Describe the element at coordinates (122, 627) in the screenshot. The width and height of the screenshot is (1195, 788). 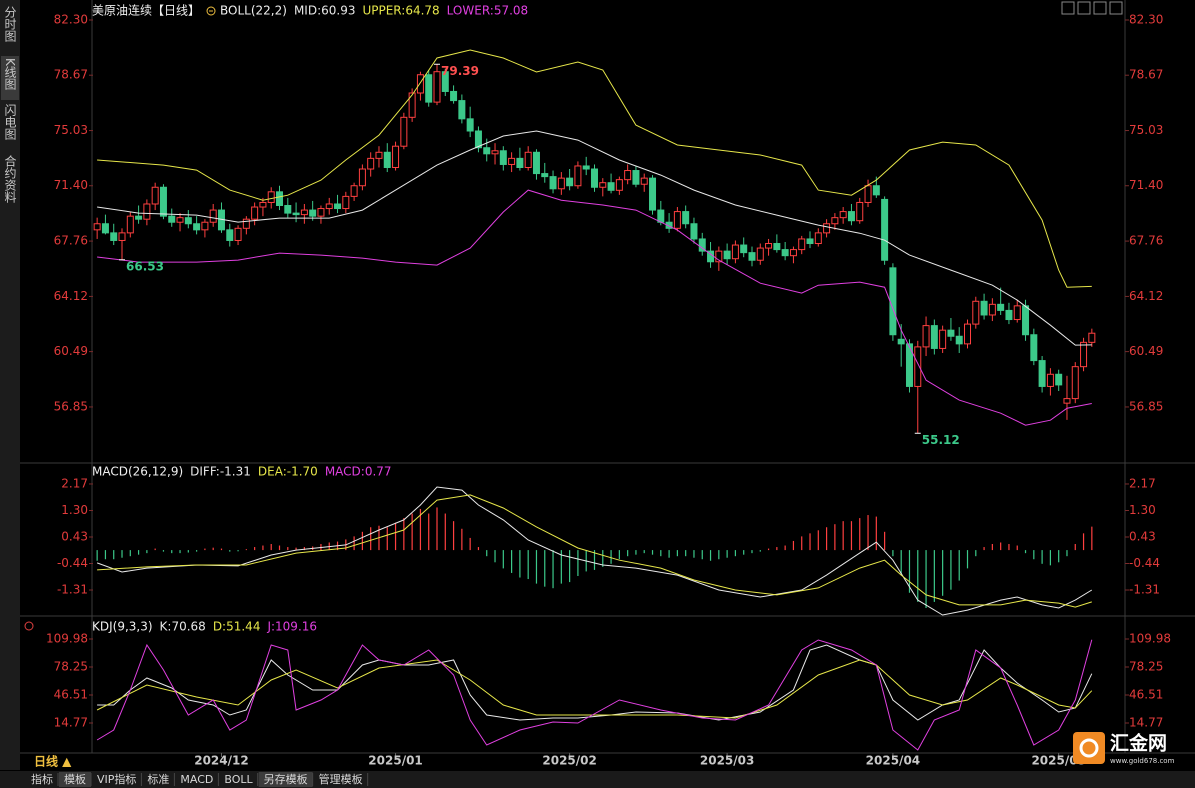
I see `panel-title: KDJ(9,3,3)` at that location.